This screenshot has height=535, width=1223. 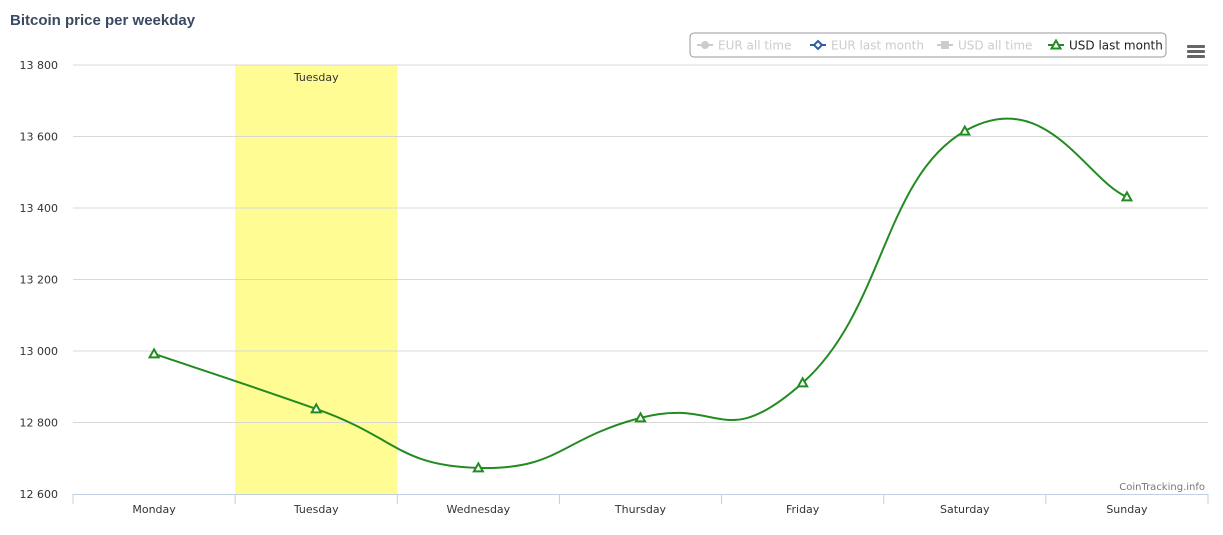 I want to click on y-tick-label: 12 600, so click(x=39, y=494).